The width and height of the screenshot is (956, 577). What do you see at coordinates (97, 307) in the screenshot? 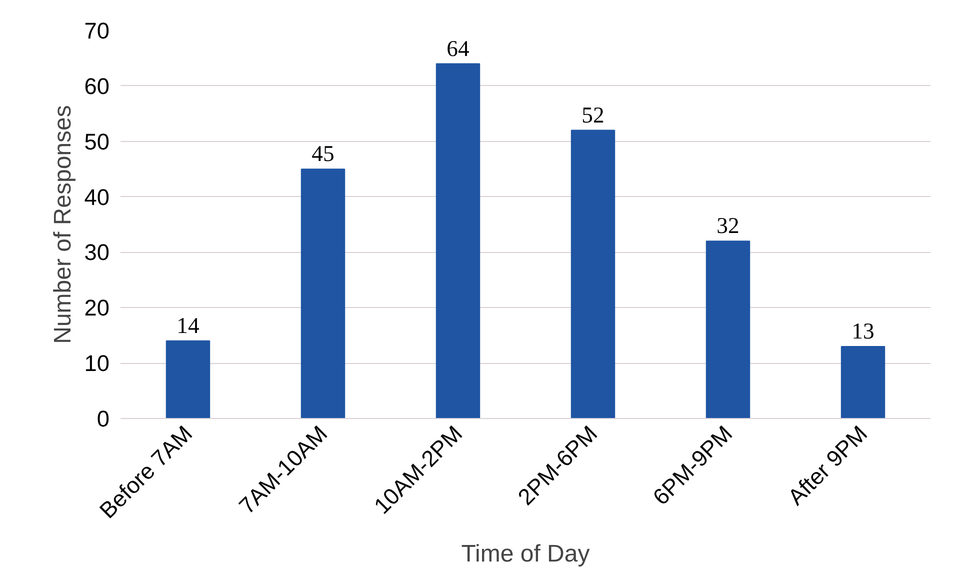
I see `y-tick-label: 20` at bounding box center [97, 307].